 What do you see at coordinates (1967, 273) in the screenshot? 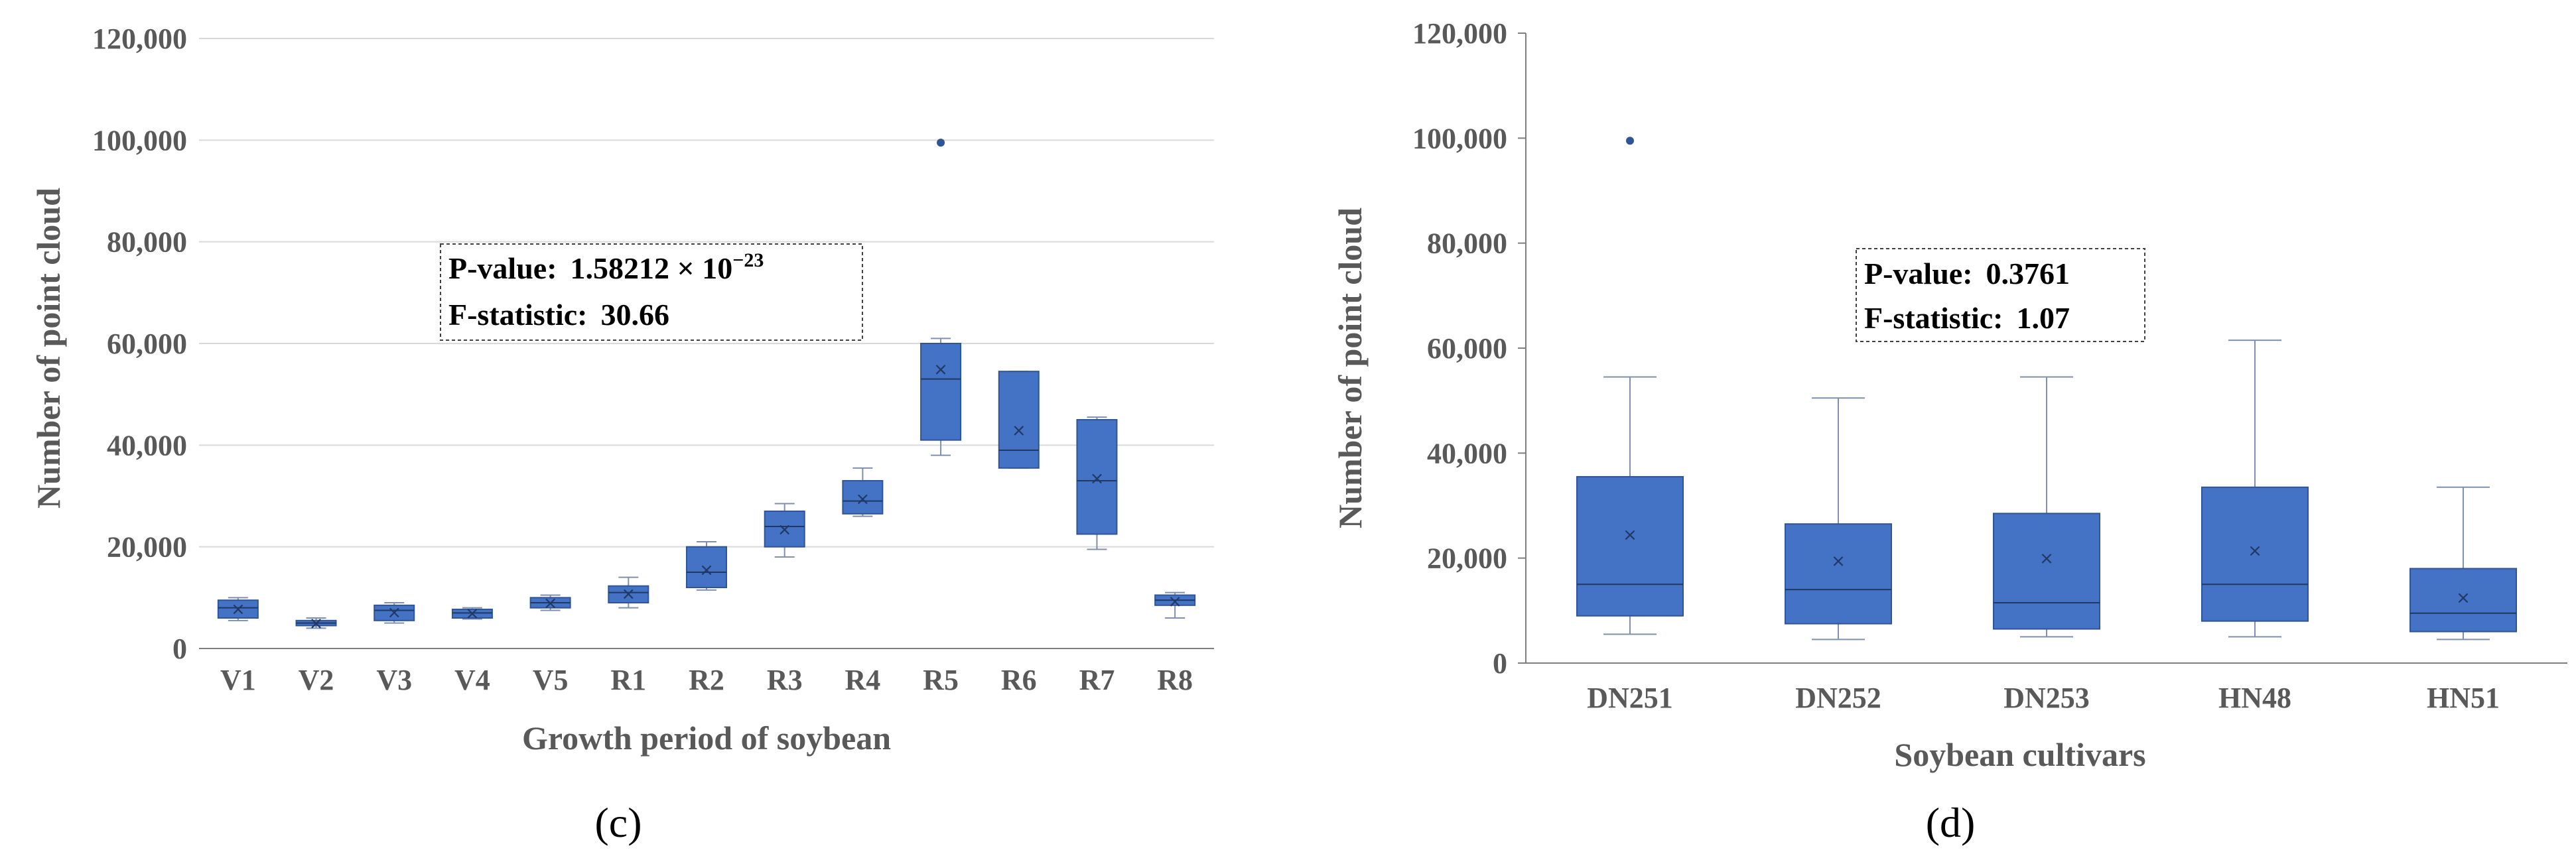
I see `pvalue-line: P-value: 0.3761` at bounding box center [1967, 273].